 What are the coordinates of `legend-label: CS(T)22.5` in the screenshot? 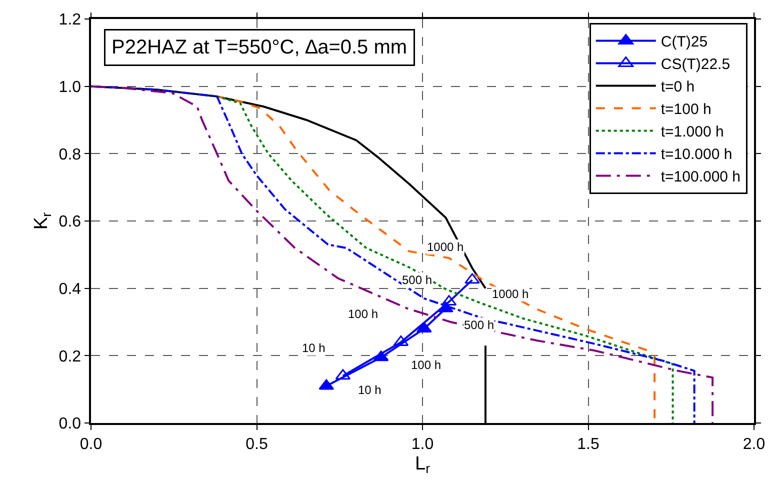 It's located at (695, 65).